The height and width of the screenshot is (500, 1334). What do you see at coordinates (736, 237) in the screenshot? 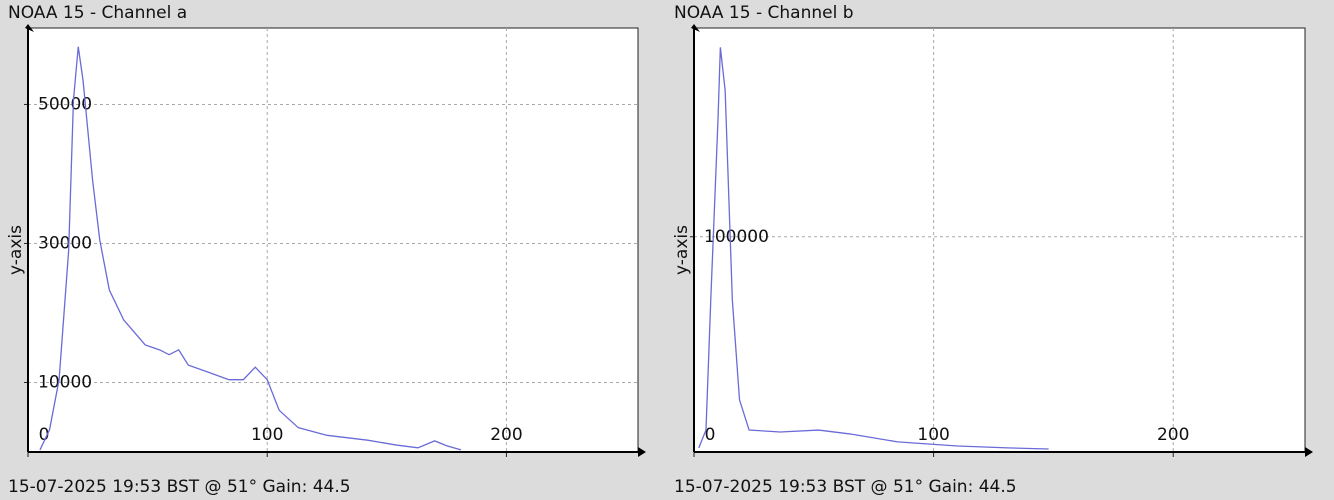
I see `y-tick-label: 100000` at bounding box center [736, 237].